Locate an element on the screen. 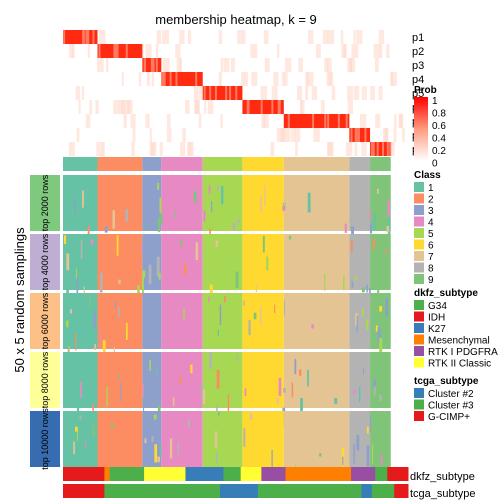  class-legend-label: 8 is located at coordinates (431, 269).